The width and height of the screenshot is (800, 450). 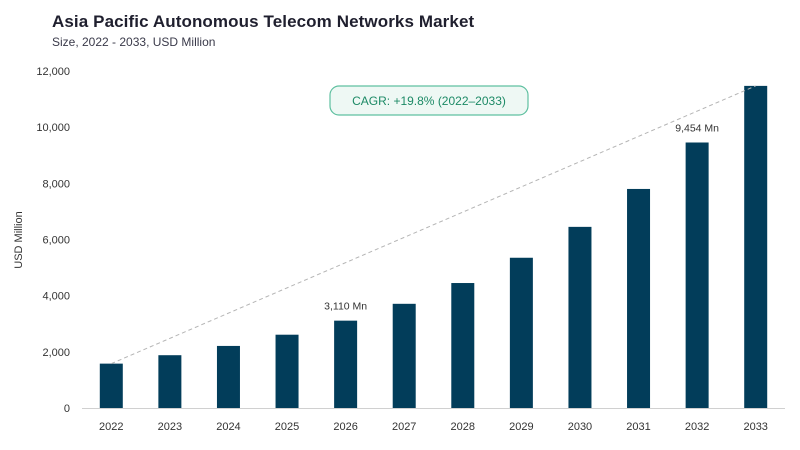 What do you see at coordinates (346, 364) in the screenshot?
I see `bar-2026` at bounding box center [346, 364].